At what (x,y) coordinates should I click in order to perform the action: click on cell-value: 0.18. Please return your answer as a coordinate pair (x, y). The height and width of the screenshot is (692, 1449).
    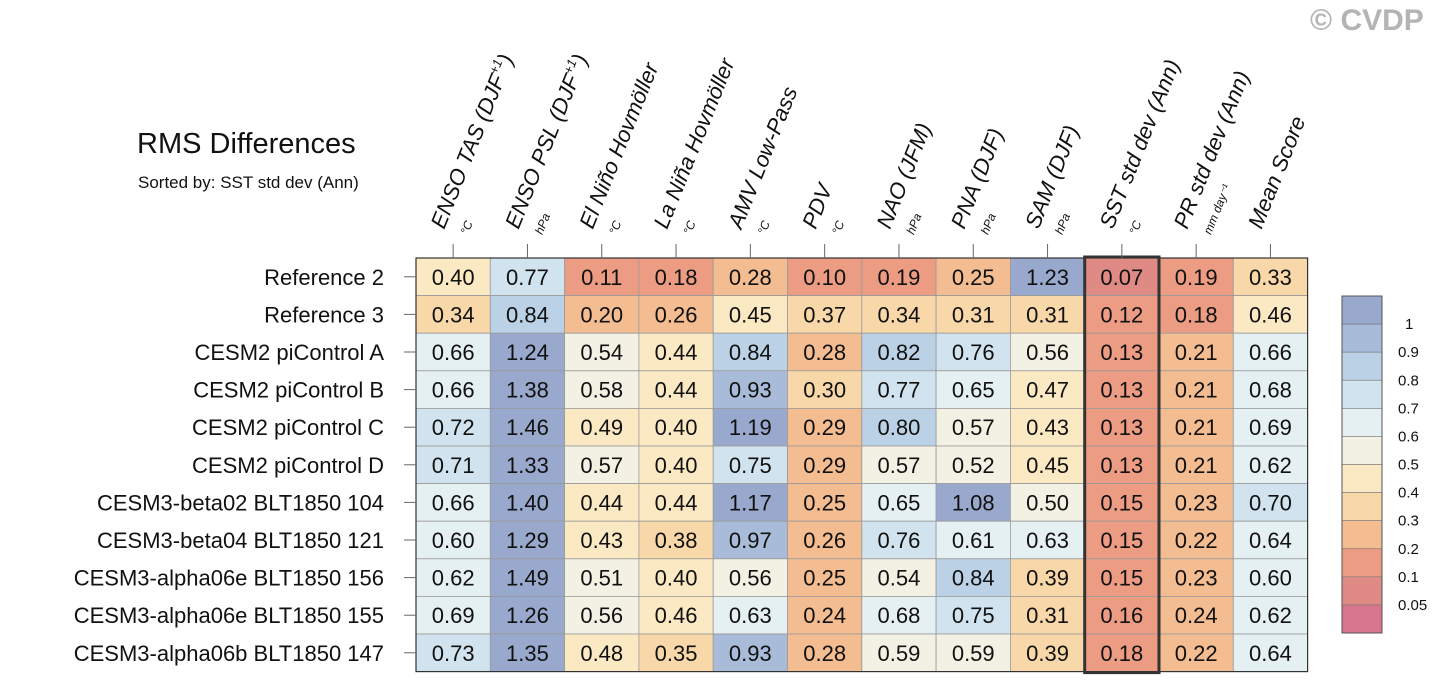
    Looking at the image, I should click on (676, 277).